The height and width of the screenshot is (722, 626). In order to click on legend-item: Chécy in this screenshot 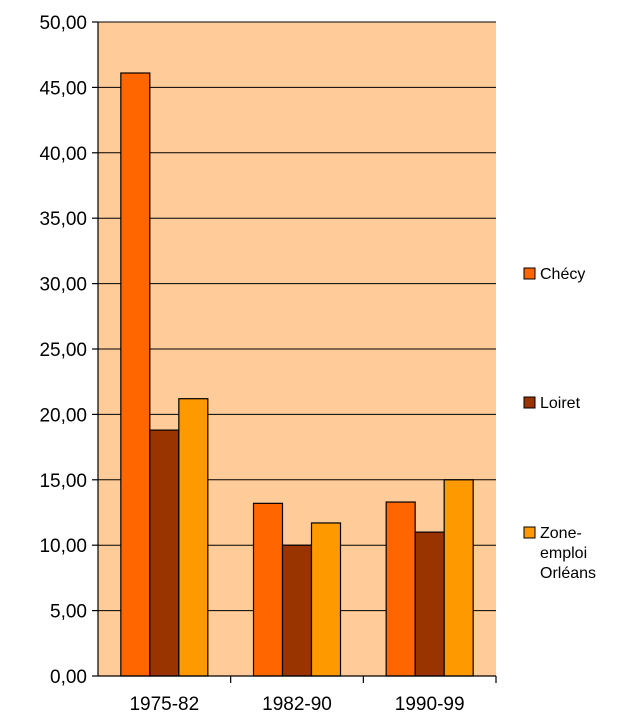, I will do `click(554, 274)`.